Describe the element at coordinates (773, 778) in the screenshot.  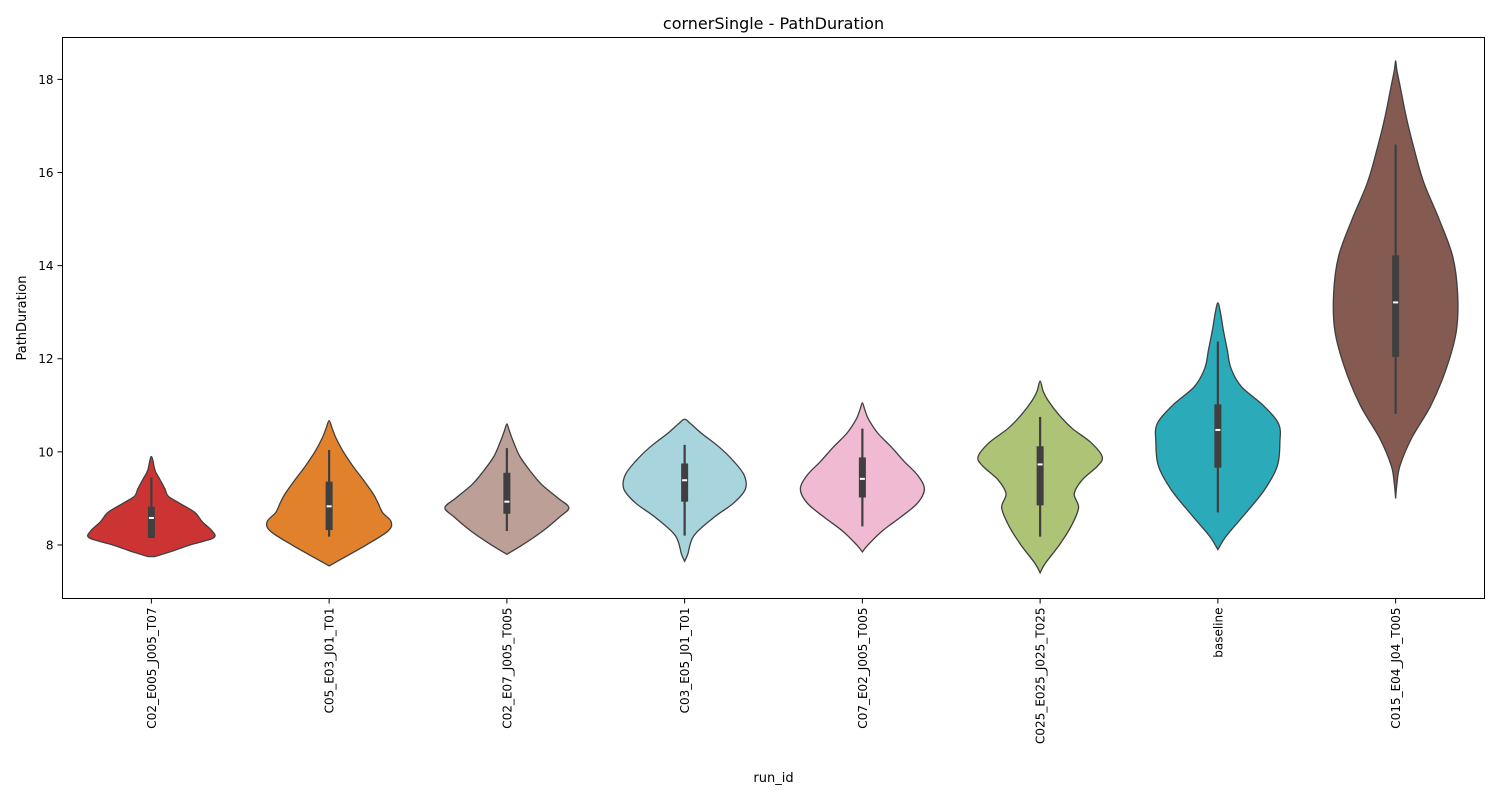
I see `x-axis-label: run_id` at that location.